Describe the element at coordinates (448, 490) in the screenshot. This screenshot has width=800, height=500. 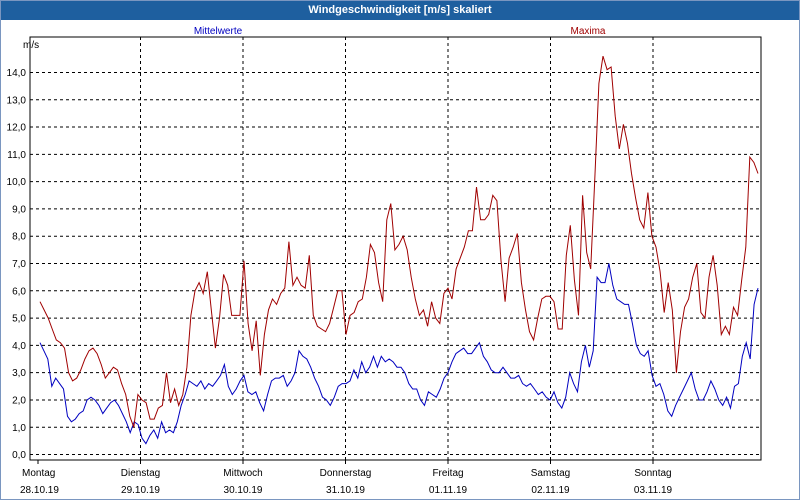
I see `x-tick-date: 01.11.19` at that location.